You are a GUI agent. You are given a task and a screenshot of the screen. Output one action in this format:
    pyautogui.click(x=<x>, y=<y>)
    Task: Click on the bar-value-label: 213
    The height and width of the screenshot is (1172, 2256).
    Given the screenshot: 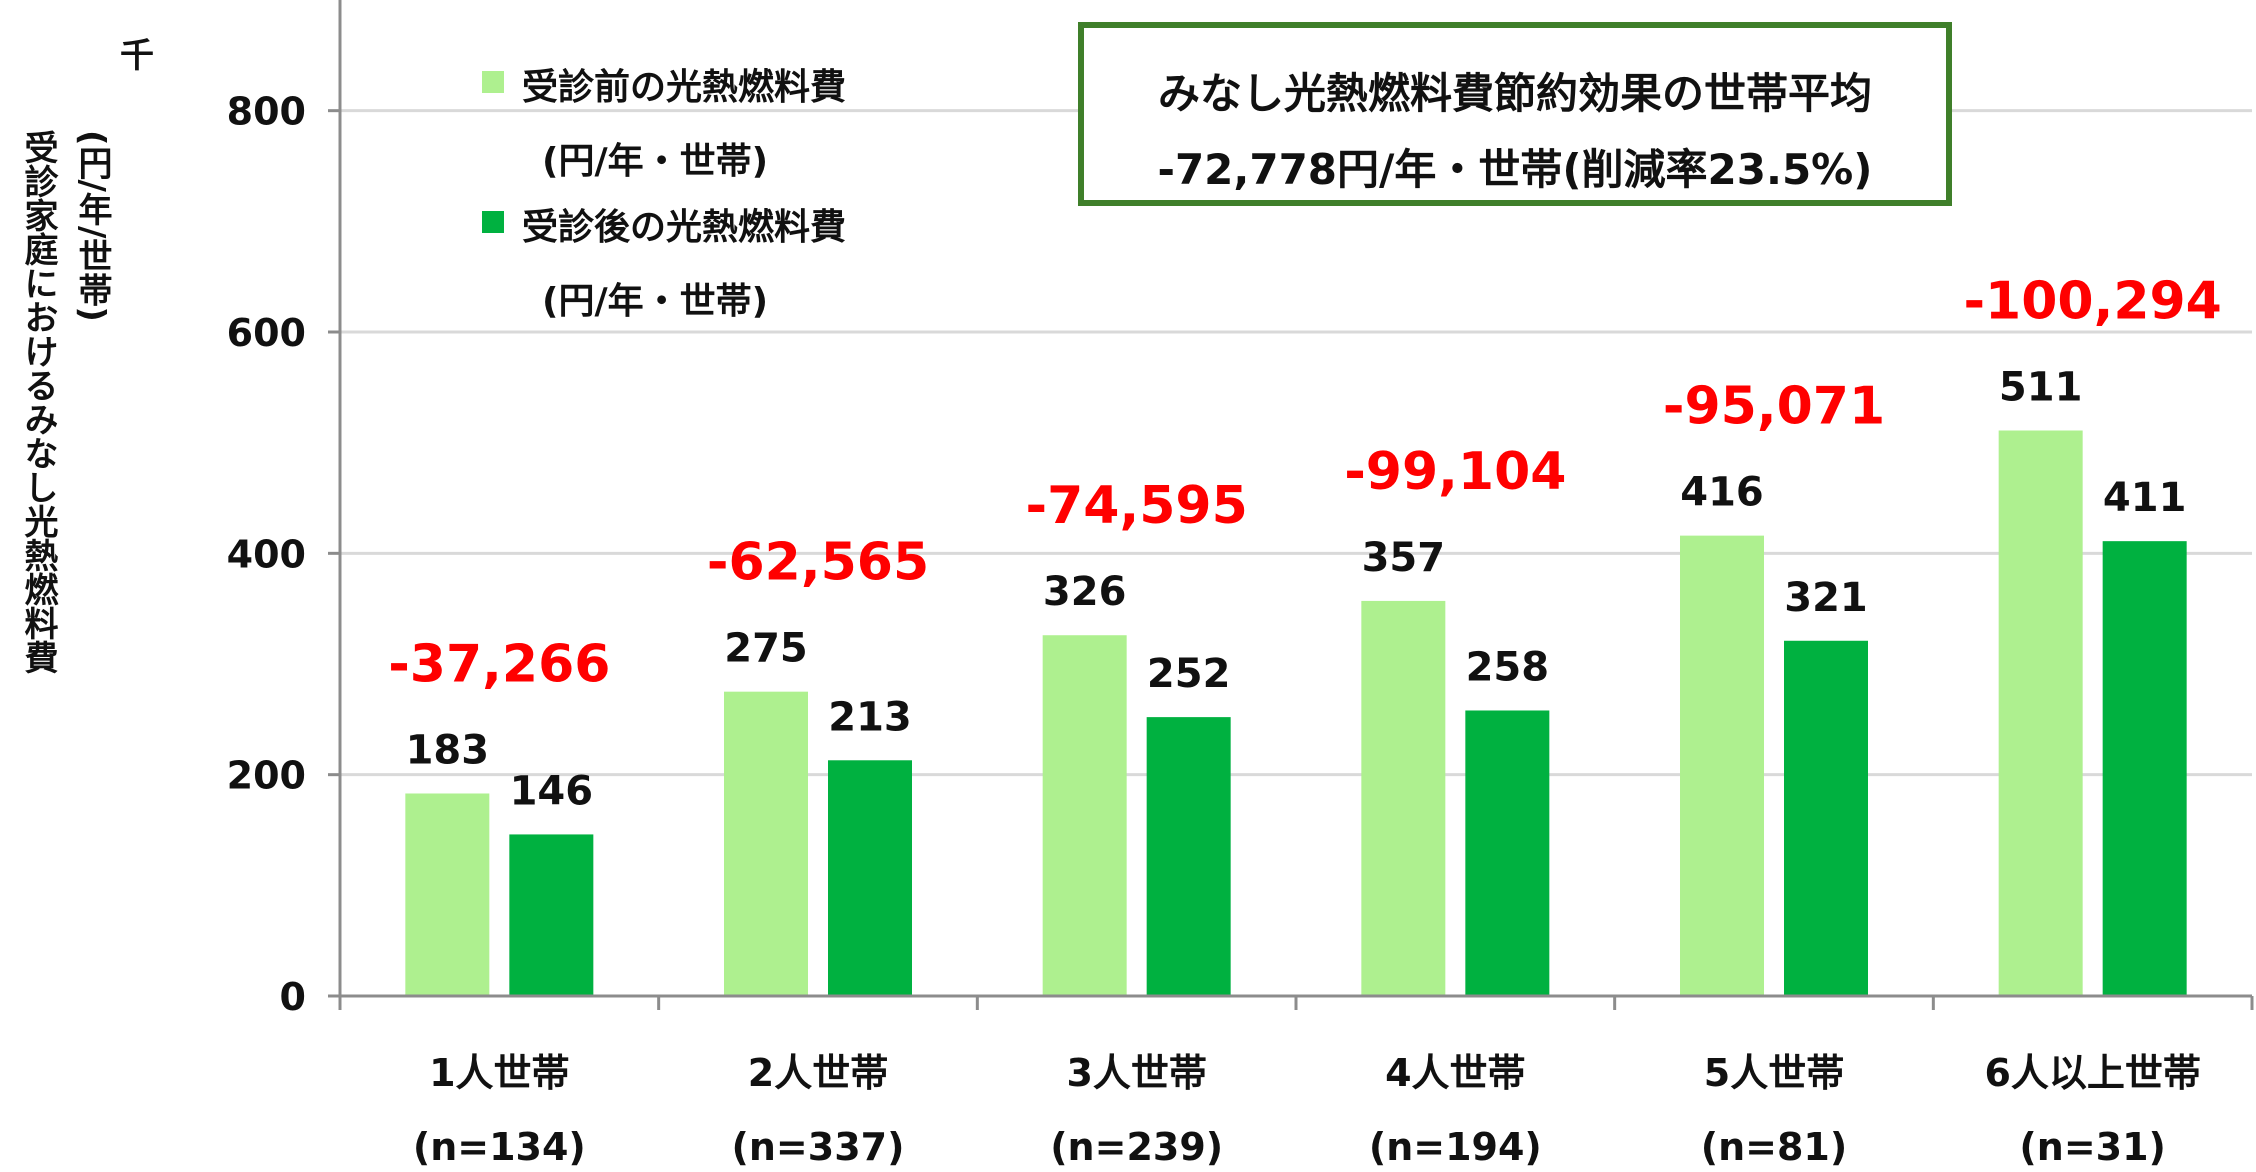 What is the action you would take?
    pyautogui.click(x=870, y=717)
    